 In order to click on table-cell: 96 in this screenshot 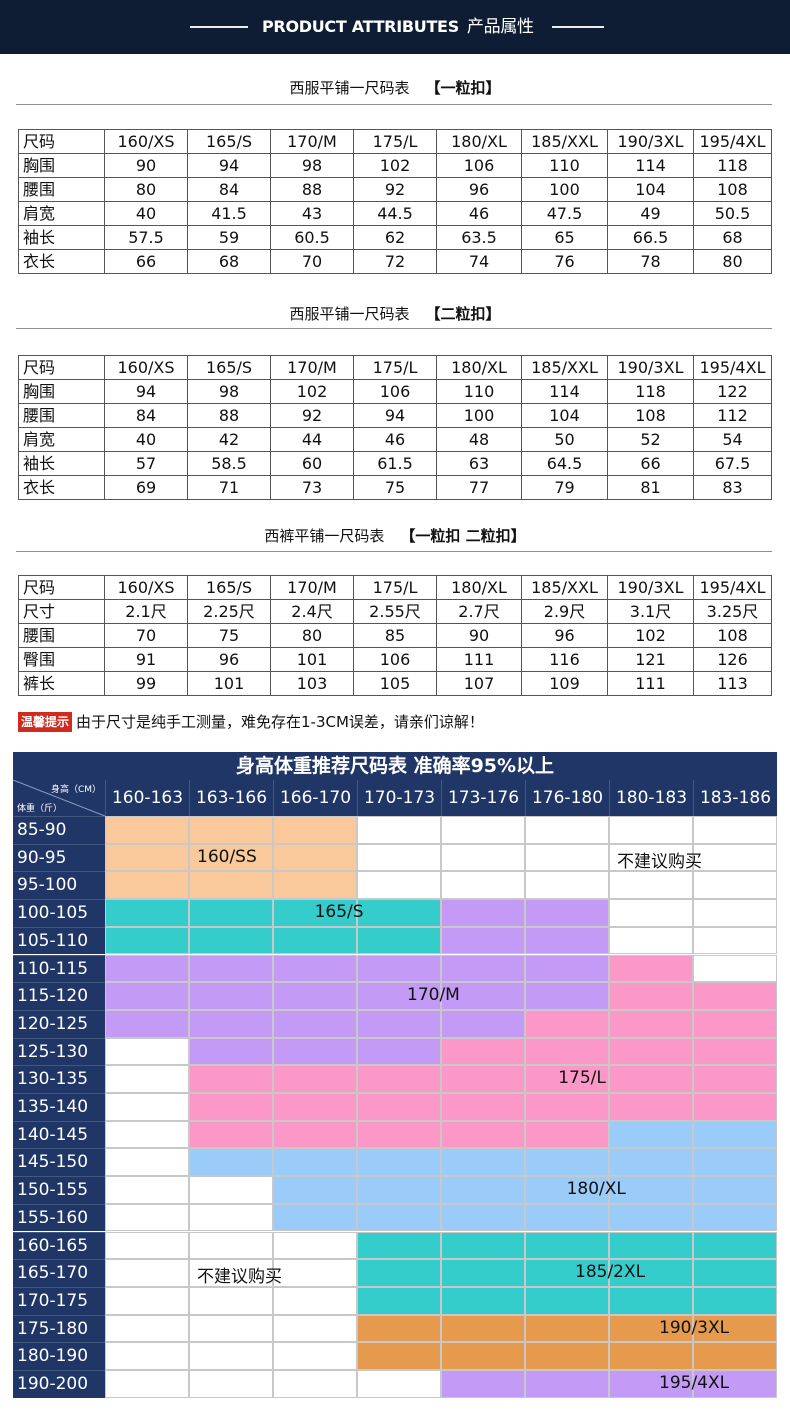, I will do `click(564, 635)`.